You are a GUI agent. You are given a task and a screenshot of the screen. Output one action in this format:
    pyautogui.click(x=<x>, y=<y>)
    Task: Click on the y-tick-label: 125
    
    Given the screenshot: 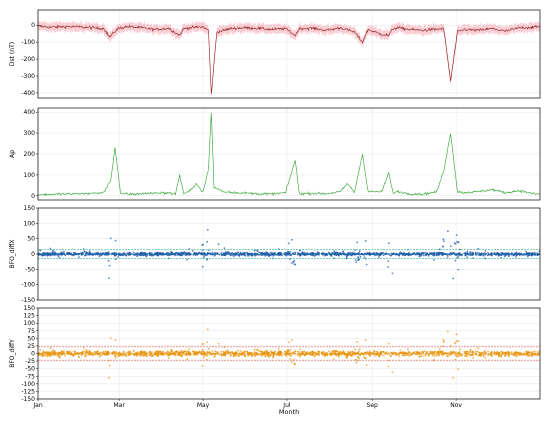 What is the action you would take?
    pyautogui.click(x=30, y=316)
    